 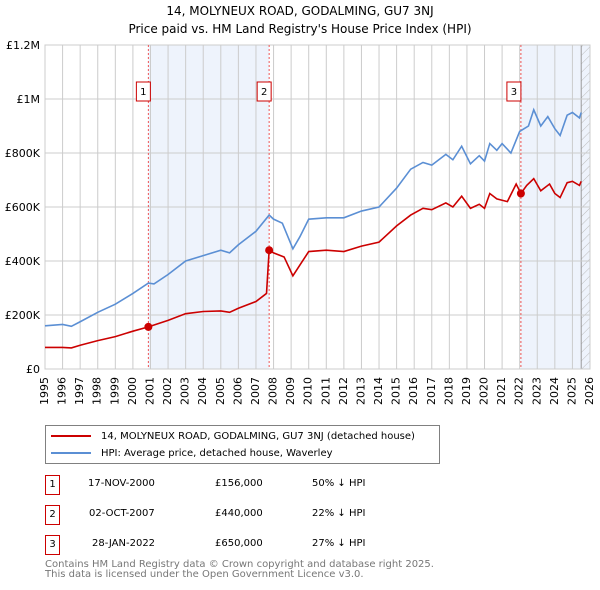 I want to click on x-tick-label: 1995, so click(x=44, y=391).